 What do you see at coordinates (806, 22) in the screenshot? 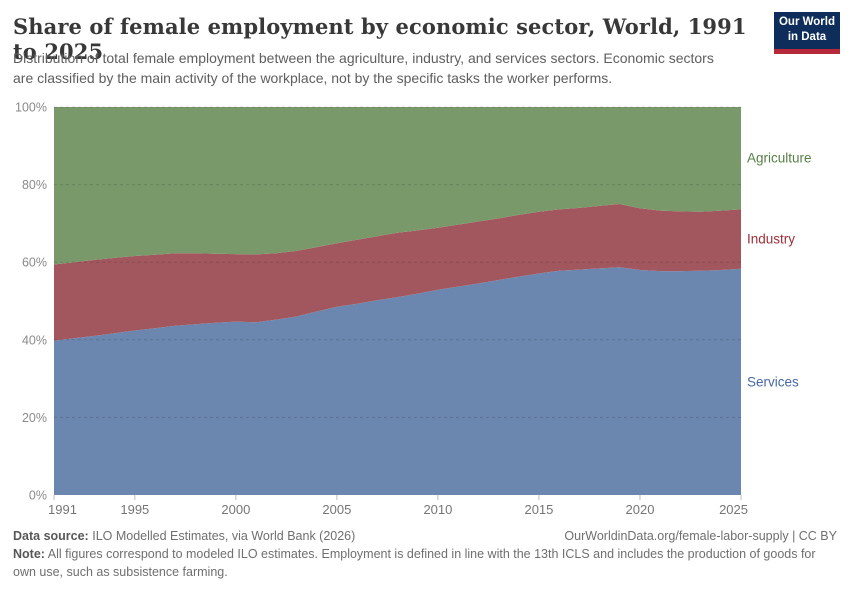
I see `owid-logo-line1: Our World` at bounding box center [806, 22].